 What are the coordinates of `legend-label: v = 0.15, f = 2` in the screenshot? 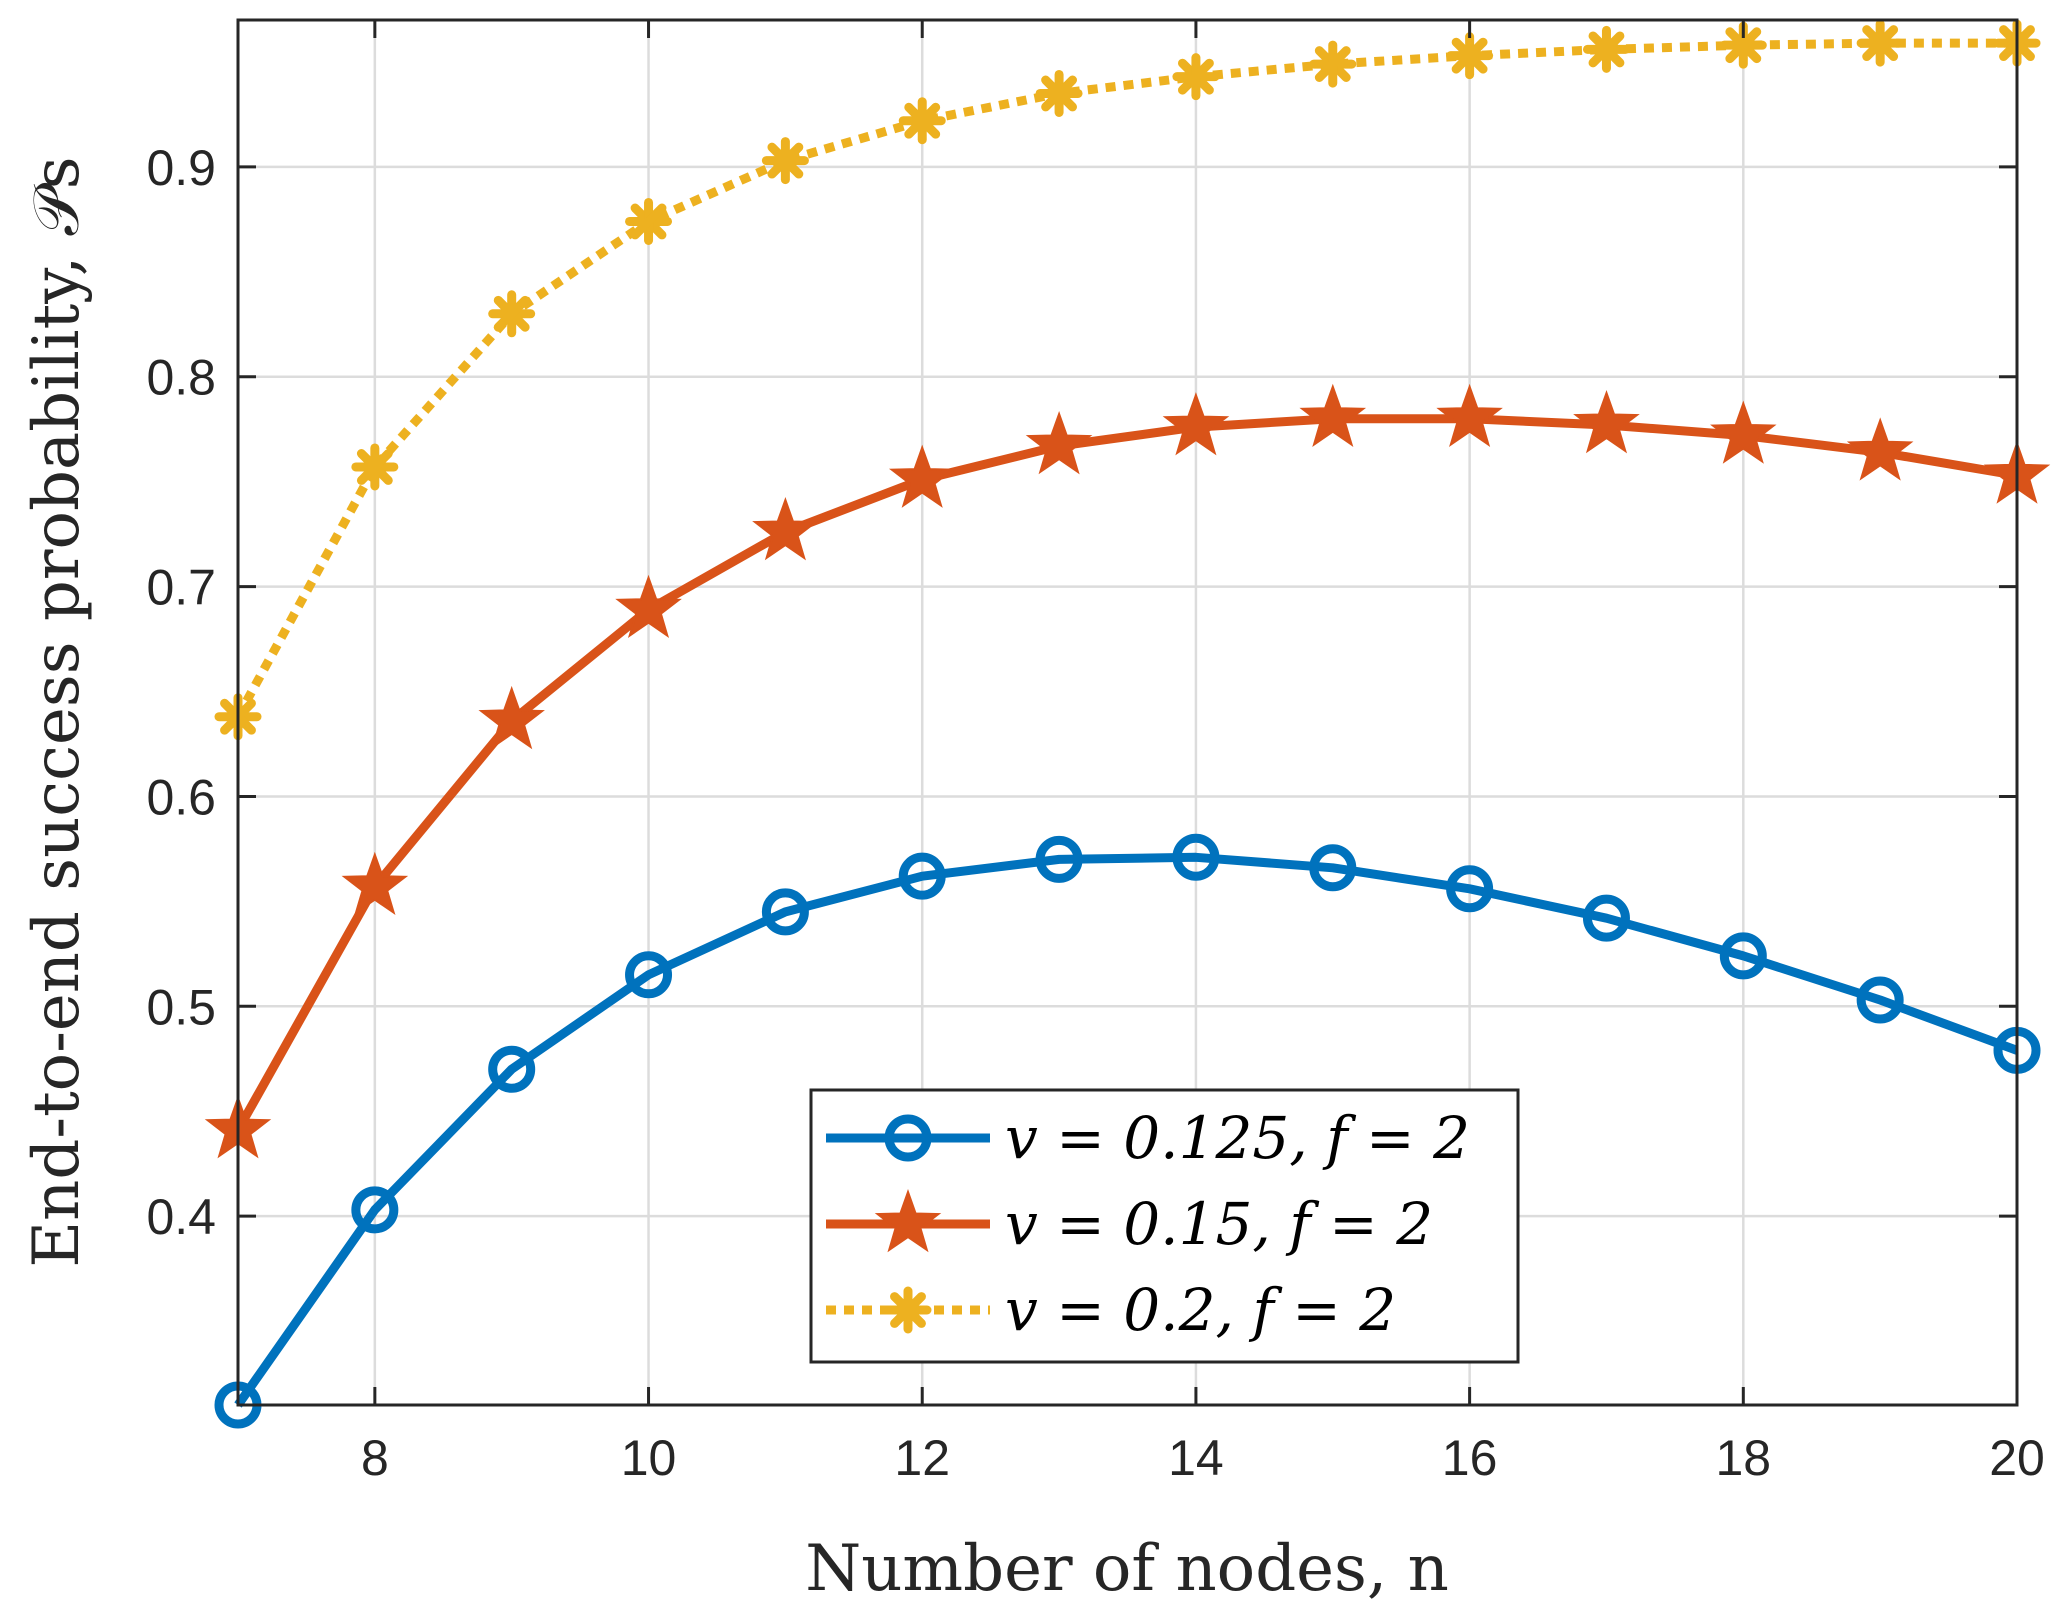 It's located at (1219, 1224).